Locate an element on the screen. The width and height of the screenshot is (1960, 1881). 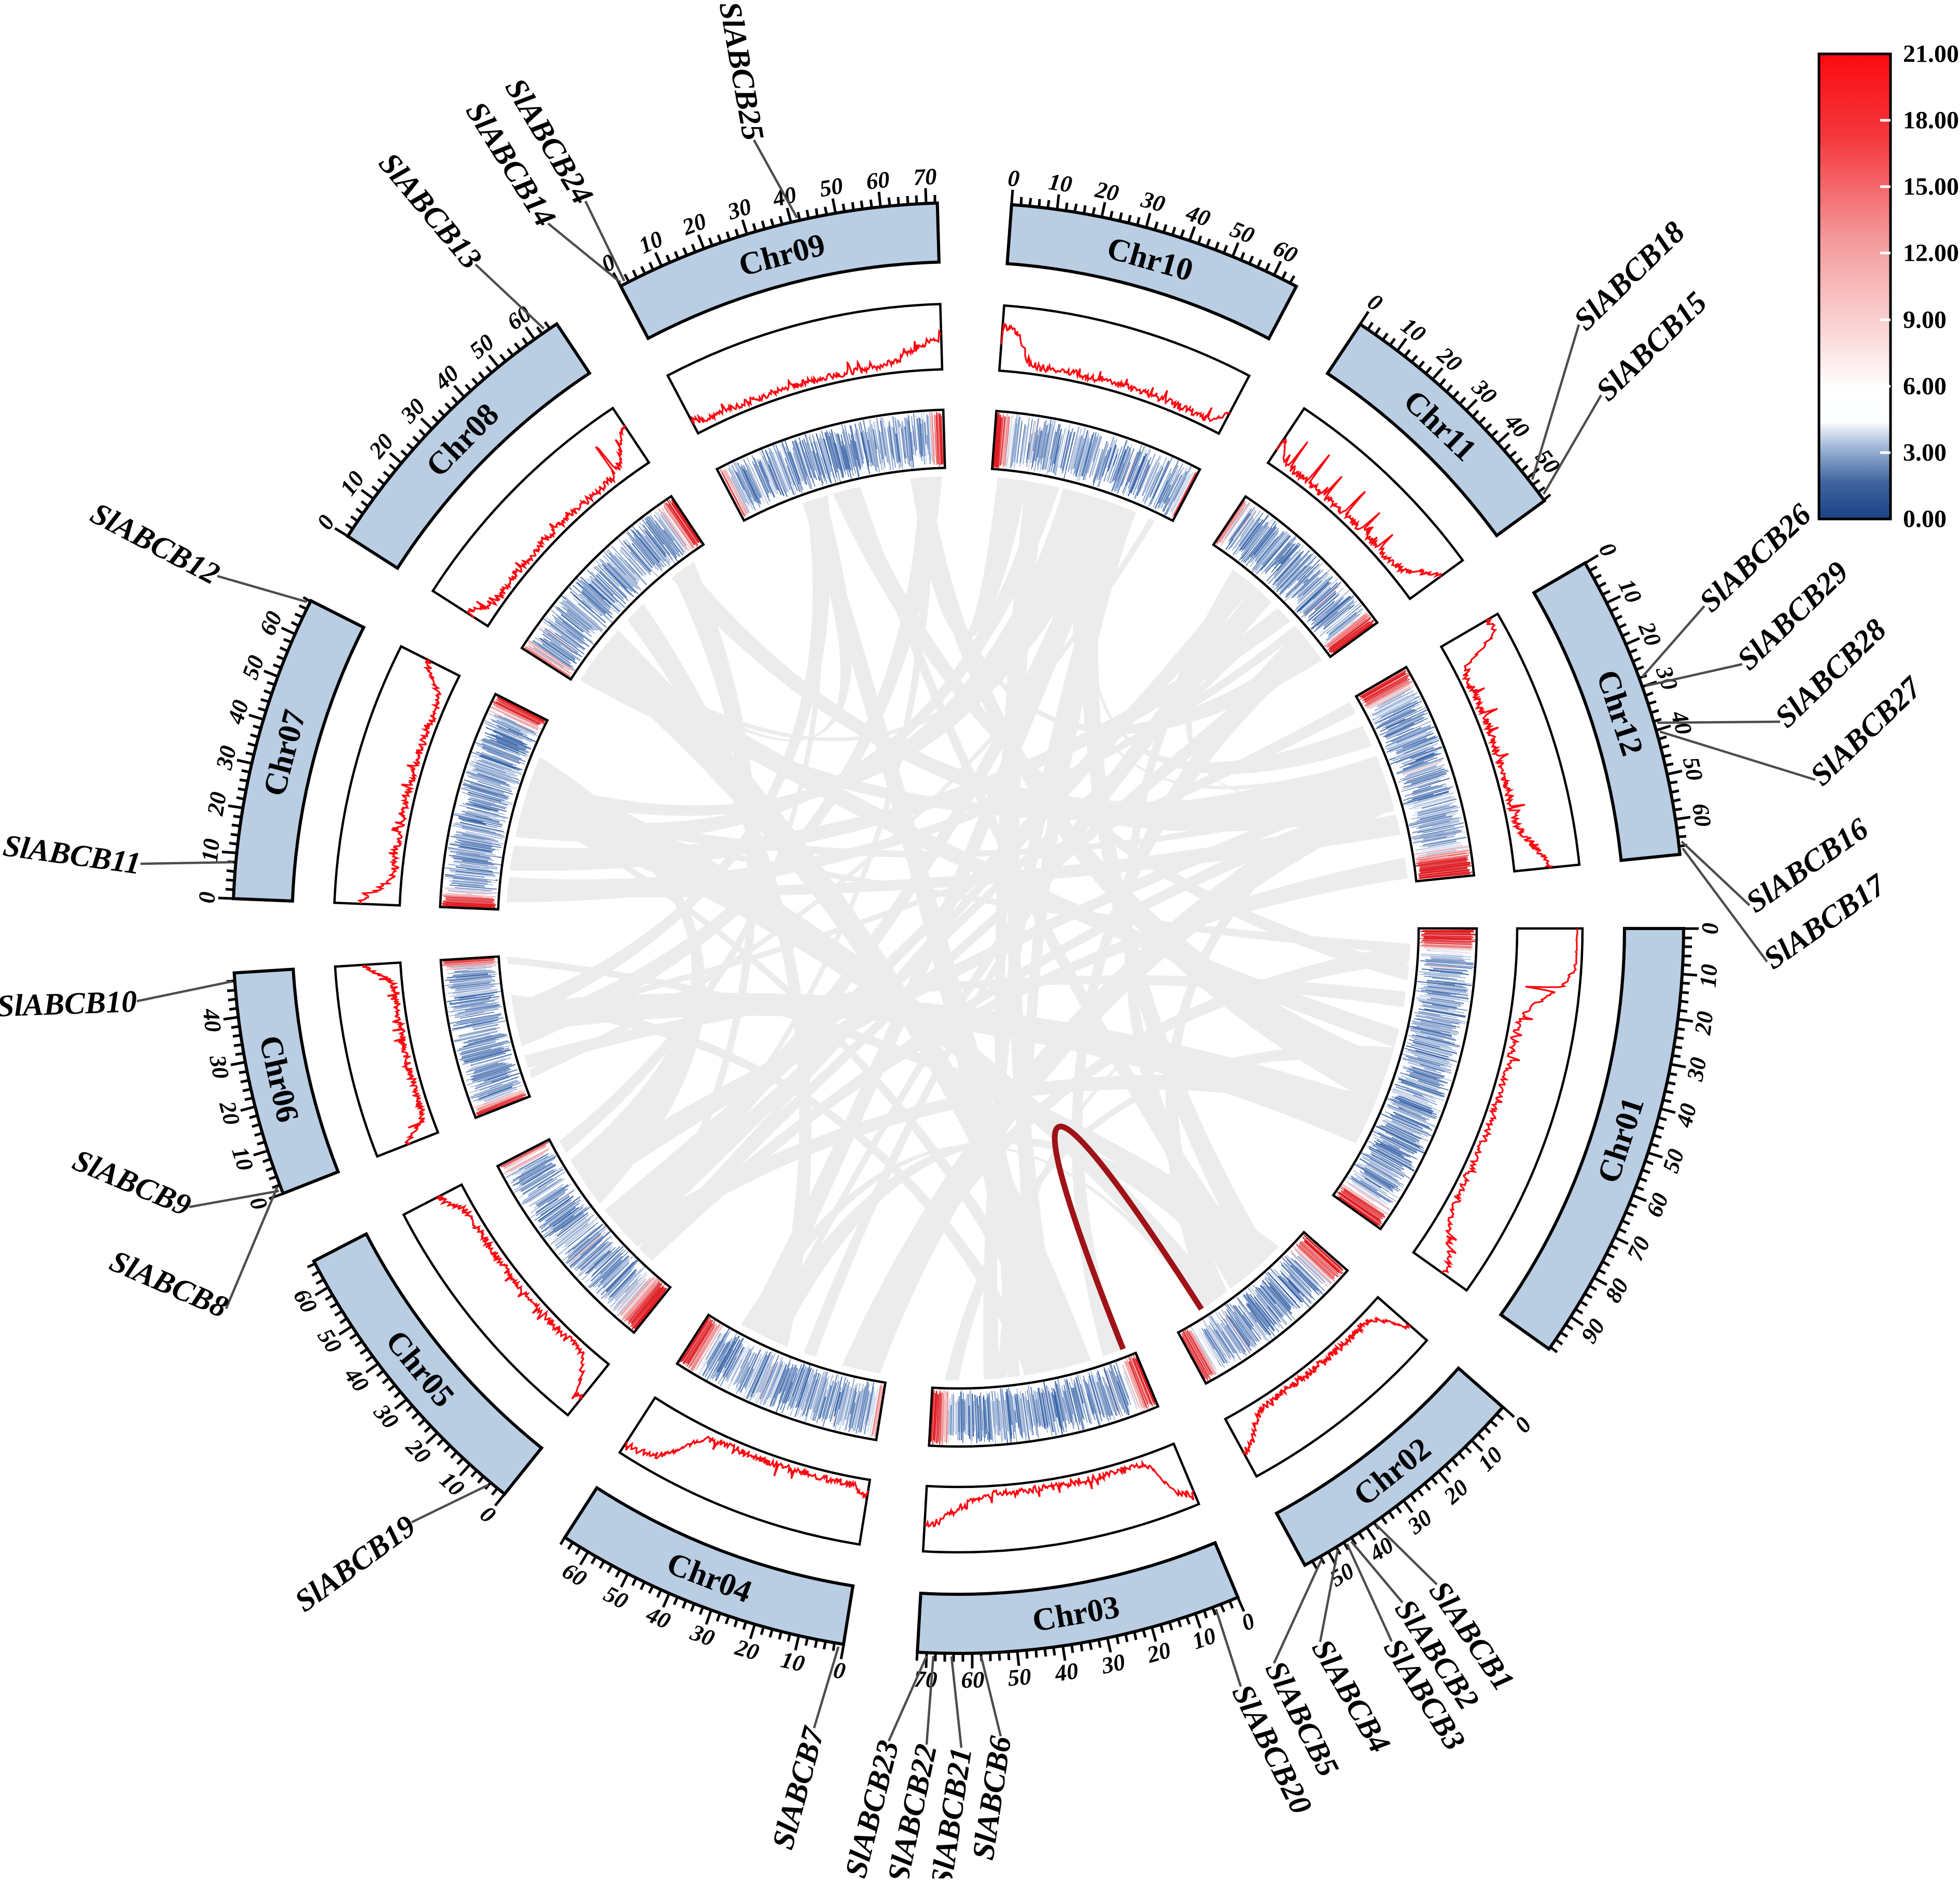
svg-text: 12.00 is located at coordinates (1931, 253).